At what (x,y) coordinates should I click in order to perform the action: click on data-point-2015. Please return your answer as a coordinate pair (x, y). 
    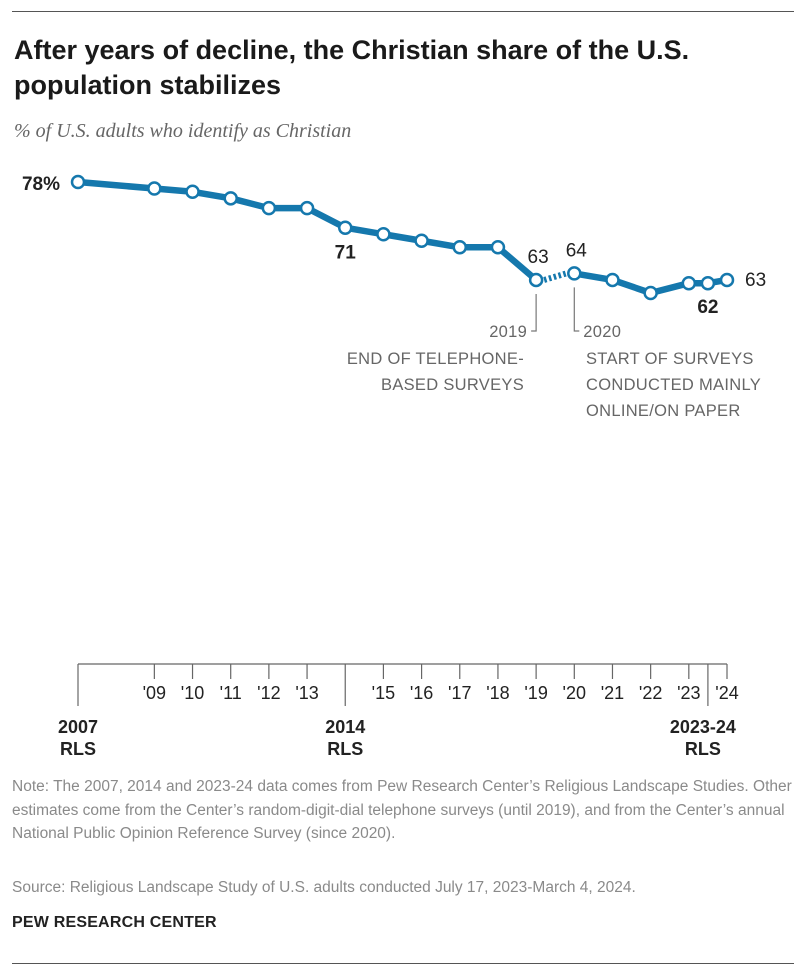
    Looking at the image, I should click on (383, 234).